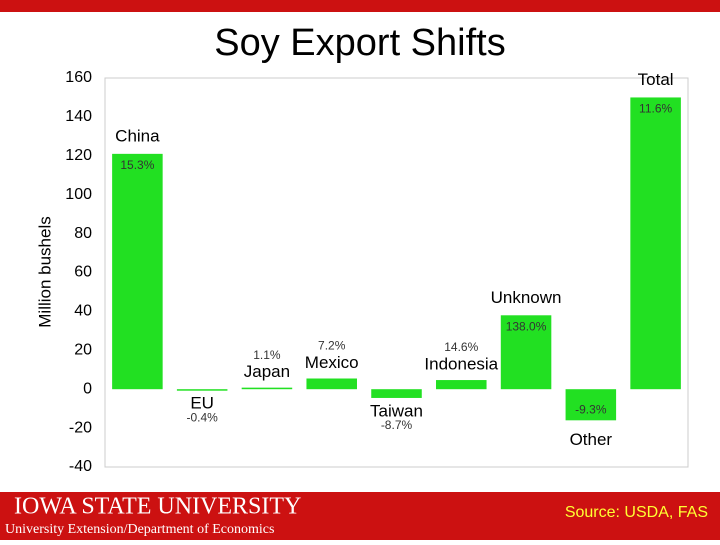 This screenshot has width=720, height=545. What do you see at coordinates (461, 347) in the screenshot?
I see `percent-label: 14.6%` at bounding box center [461, 347].